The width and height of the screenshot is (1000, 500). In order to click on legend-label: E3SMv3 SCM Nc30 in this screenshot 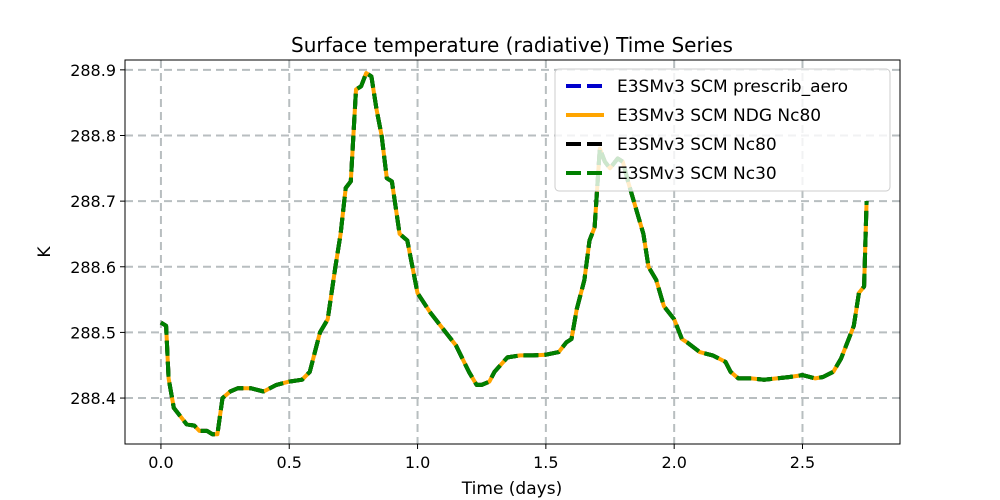, I will do `click(697, 174)`.